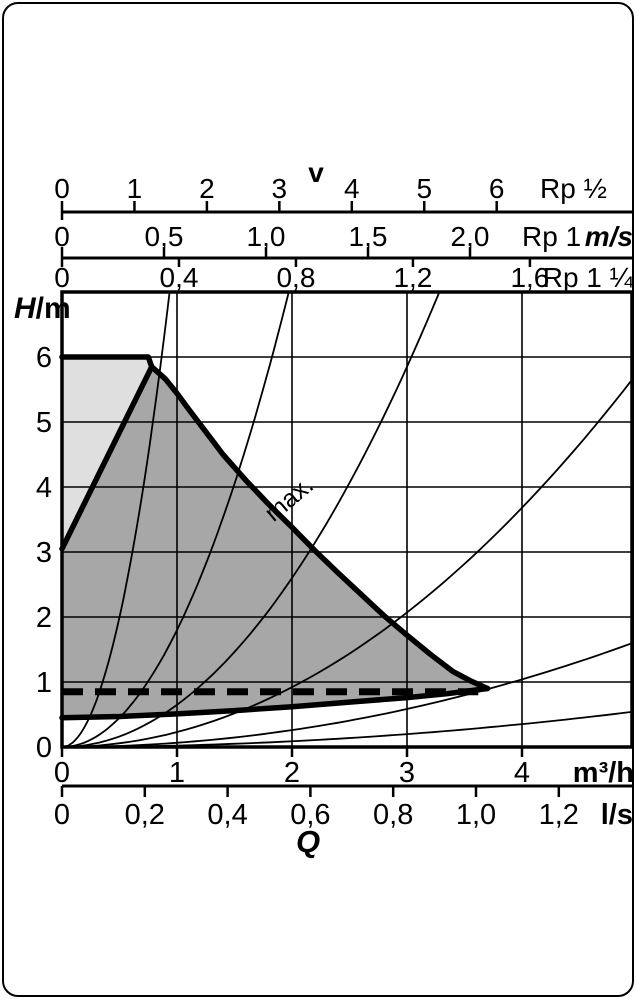 The height and width of the screenshot is (1000, 637). Describe the element at coordinates (393, 815) in the screenshot. I see `ls-tick-label: 0,8` at that location.